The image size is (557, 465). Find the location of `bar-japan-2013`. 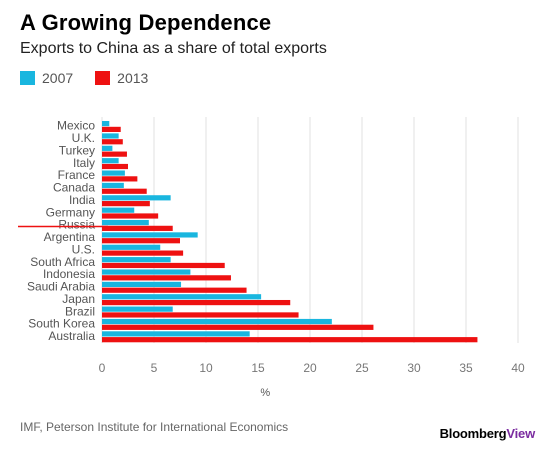

bar-japan-2013 is located at coordinates (196, 302).